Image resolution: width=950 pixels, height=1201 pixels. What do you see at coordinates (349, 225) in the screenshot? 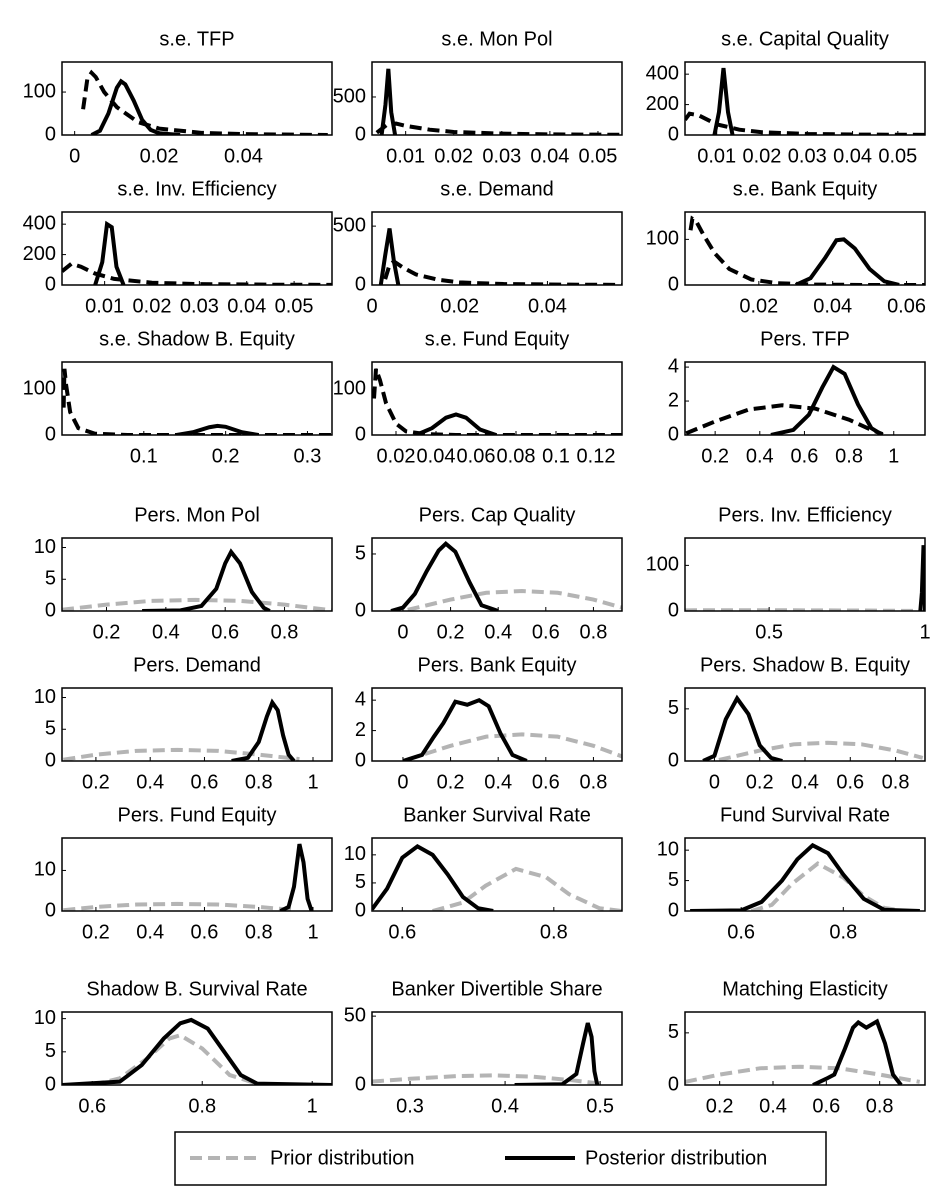
I see `y-tick-label: 500` at bounding box center [349, 225].